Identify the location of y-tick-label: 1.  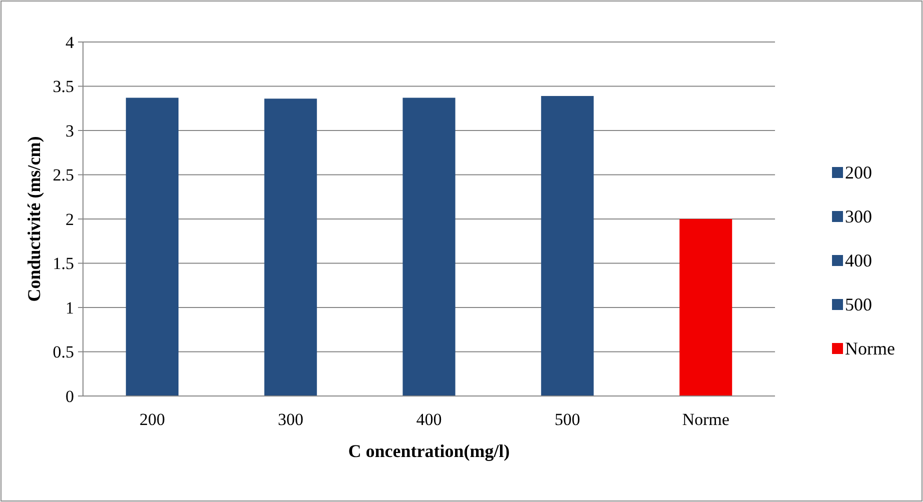
(70, 308).